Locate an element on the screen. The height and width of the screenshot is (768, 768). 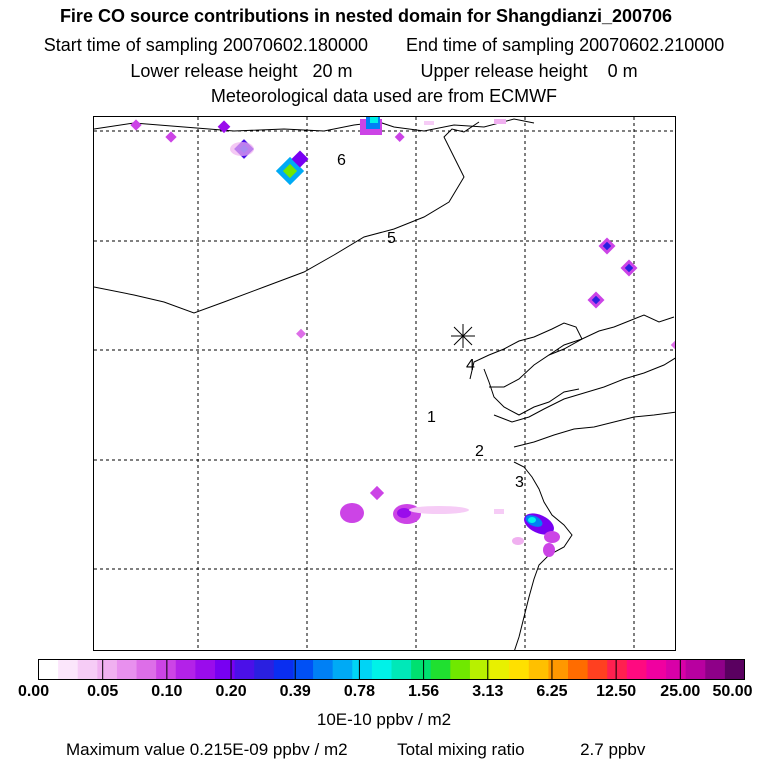
receptor-stroke is located at coordinates (463, 336).